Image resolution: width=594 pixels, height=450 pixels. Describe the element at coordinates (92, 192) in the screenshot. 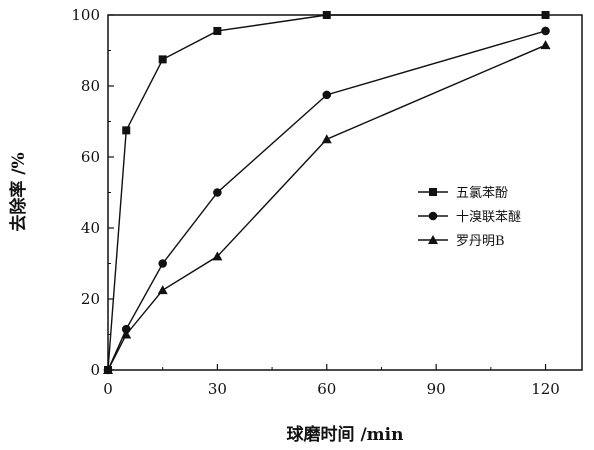

I see `y-axis-ticks: 0 20 40 60 80 100` at that location.